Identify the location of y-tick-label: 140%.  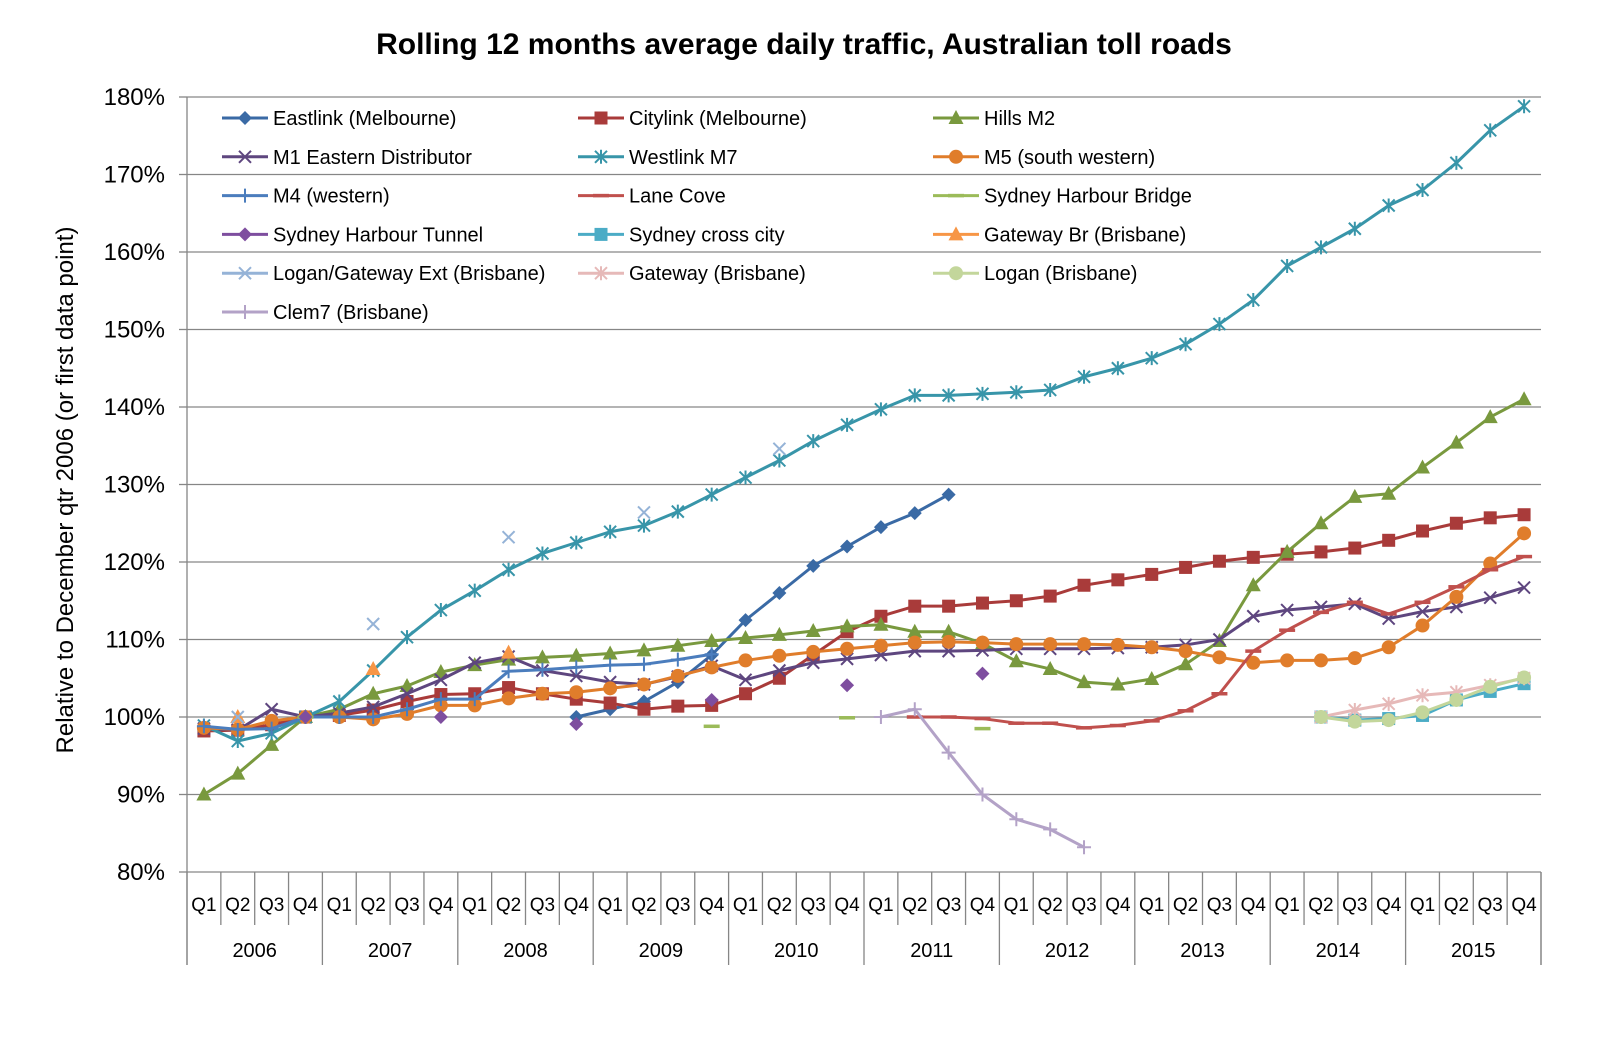
(134, 407).